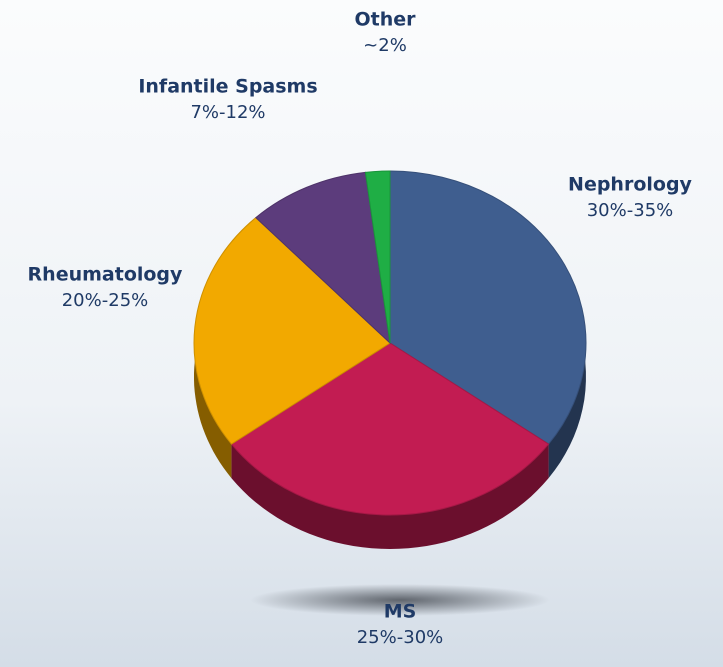 This screenshot has height=667, width=723. Describe the element at coordinates (630, 210) in the screenshot. I see `slice-value-label: 30%-35%` at that location.